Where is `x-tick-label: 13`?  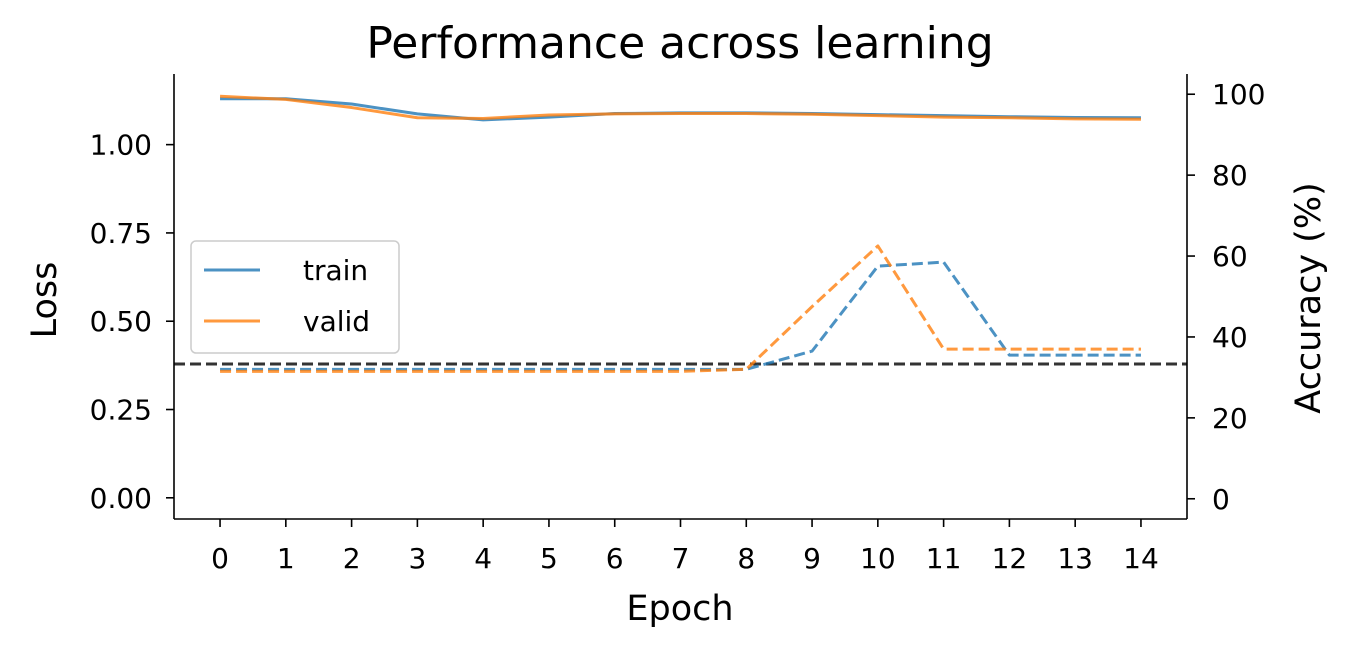
x-tick-label: 13 is located at coordinates (1075, 558).